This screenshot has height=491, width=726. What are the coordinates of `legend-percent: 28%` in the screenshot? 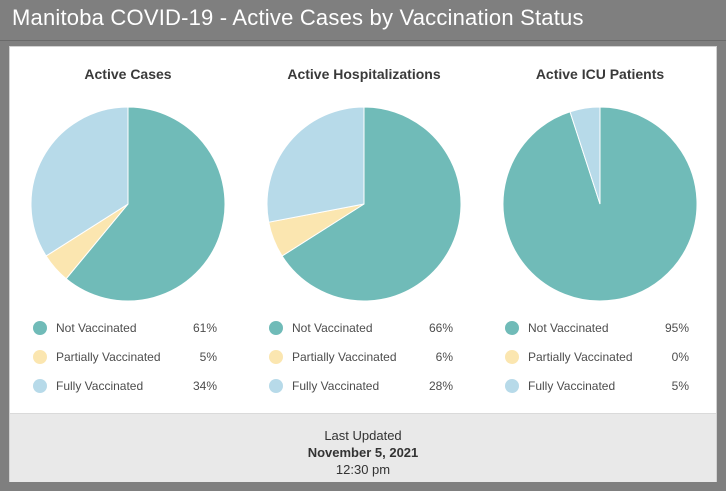 It's located at (440, 386).